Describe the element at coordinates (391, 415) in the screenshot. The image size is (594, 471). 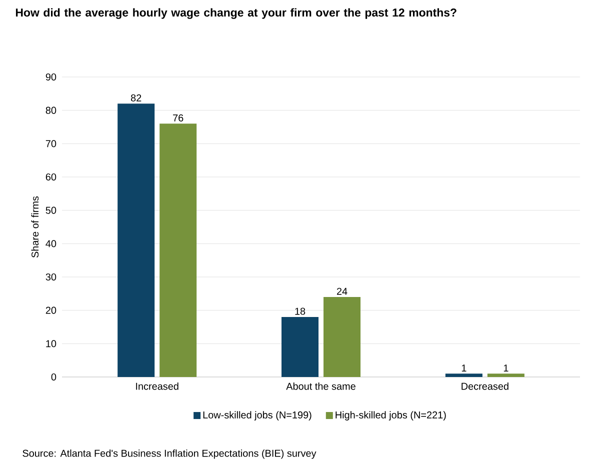
I see `legend-label: High-skilled jobs (N=221)` at that location.